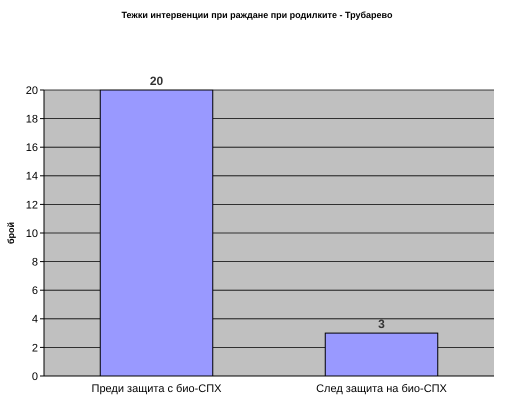 The height and width of the screenshot is (400, 514). What do you see at coordinates (382, 324) in the screenshot?
I see `data-label: 3` at bounding box center [382, 324].